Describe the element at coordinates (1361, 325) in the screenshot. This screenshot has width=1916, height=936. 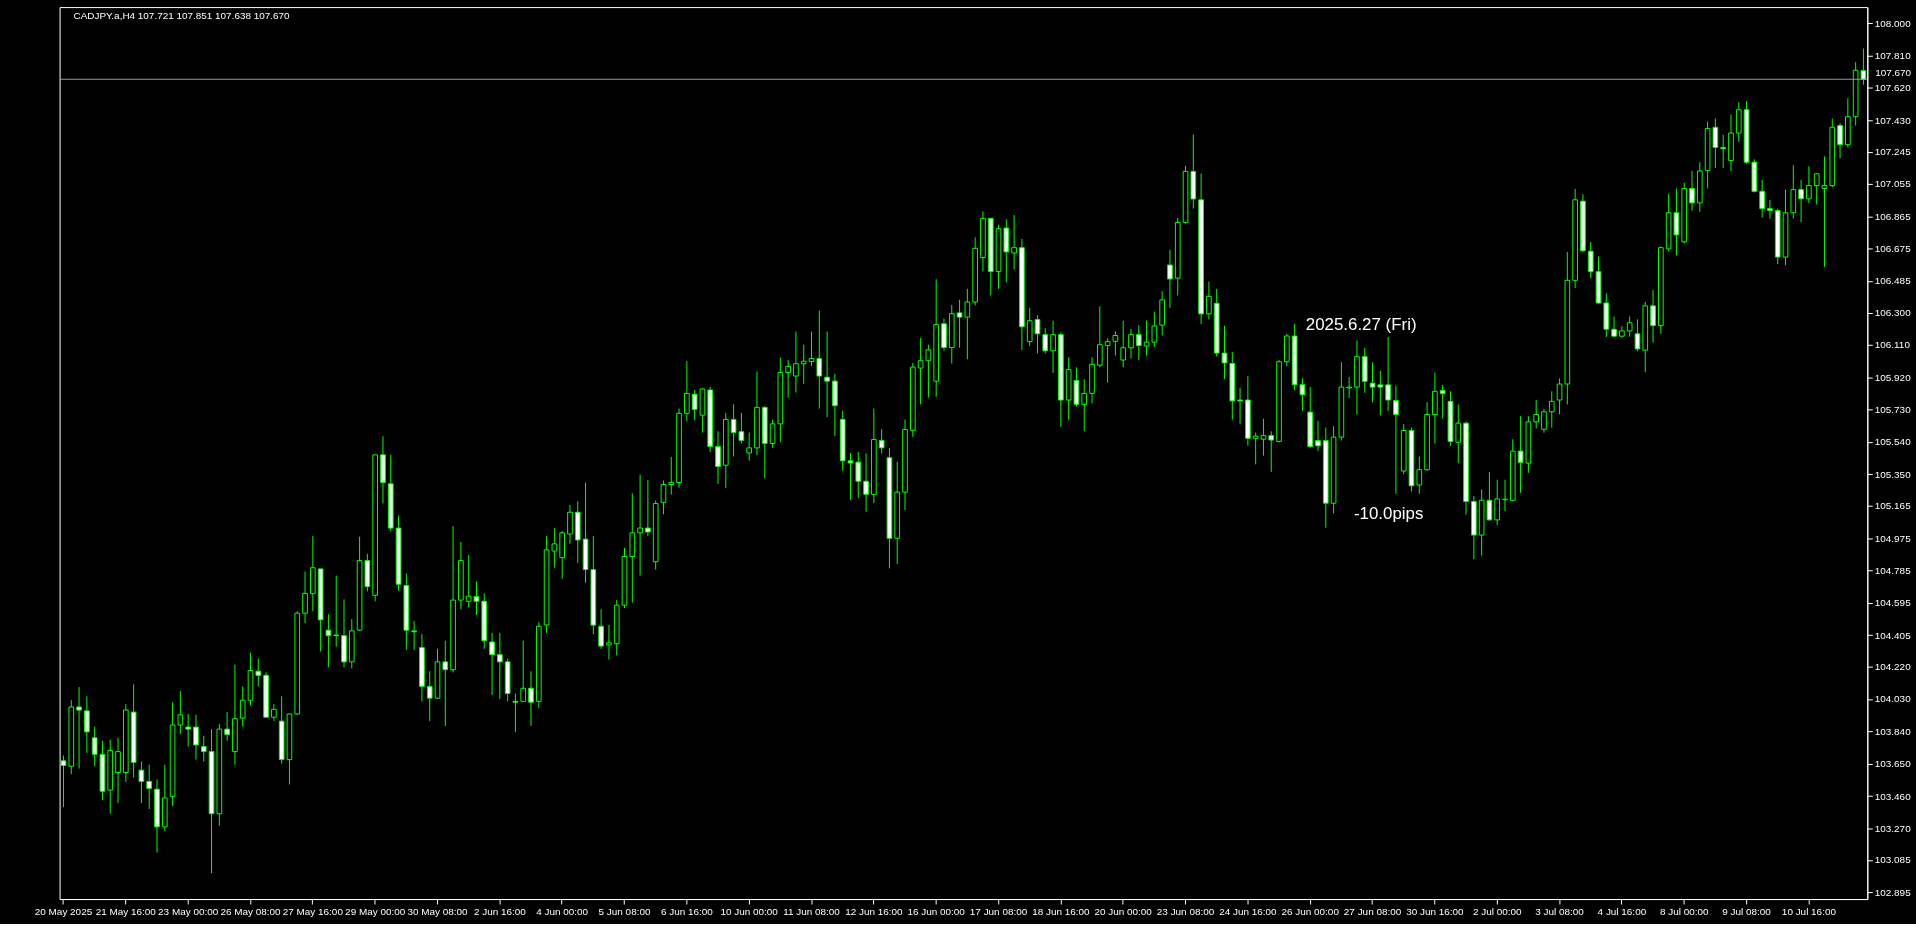
I see `annotation: 2025.6.27 (Fri)` at that location.